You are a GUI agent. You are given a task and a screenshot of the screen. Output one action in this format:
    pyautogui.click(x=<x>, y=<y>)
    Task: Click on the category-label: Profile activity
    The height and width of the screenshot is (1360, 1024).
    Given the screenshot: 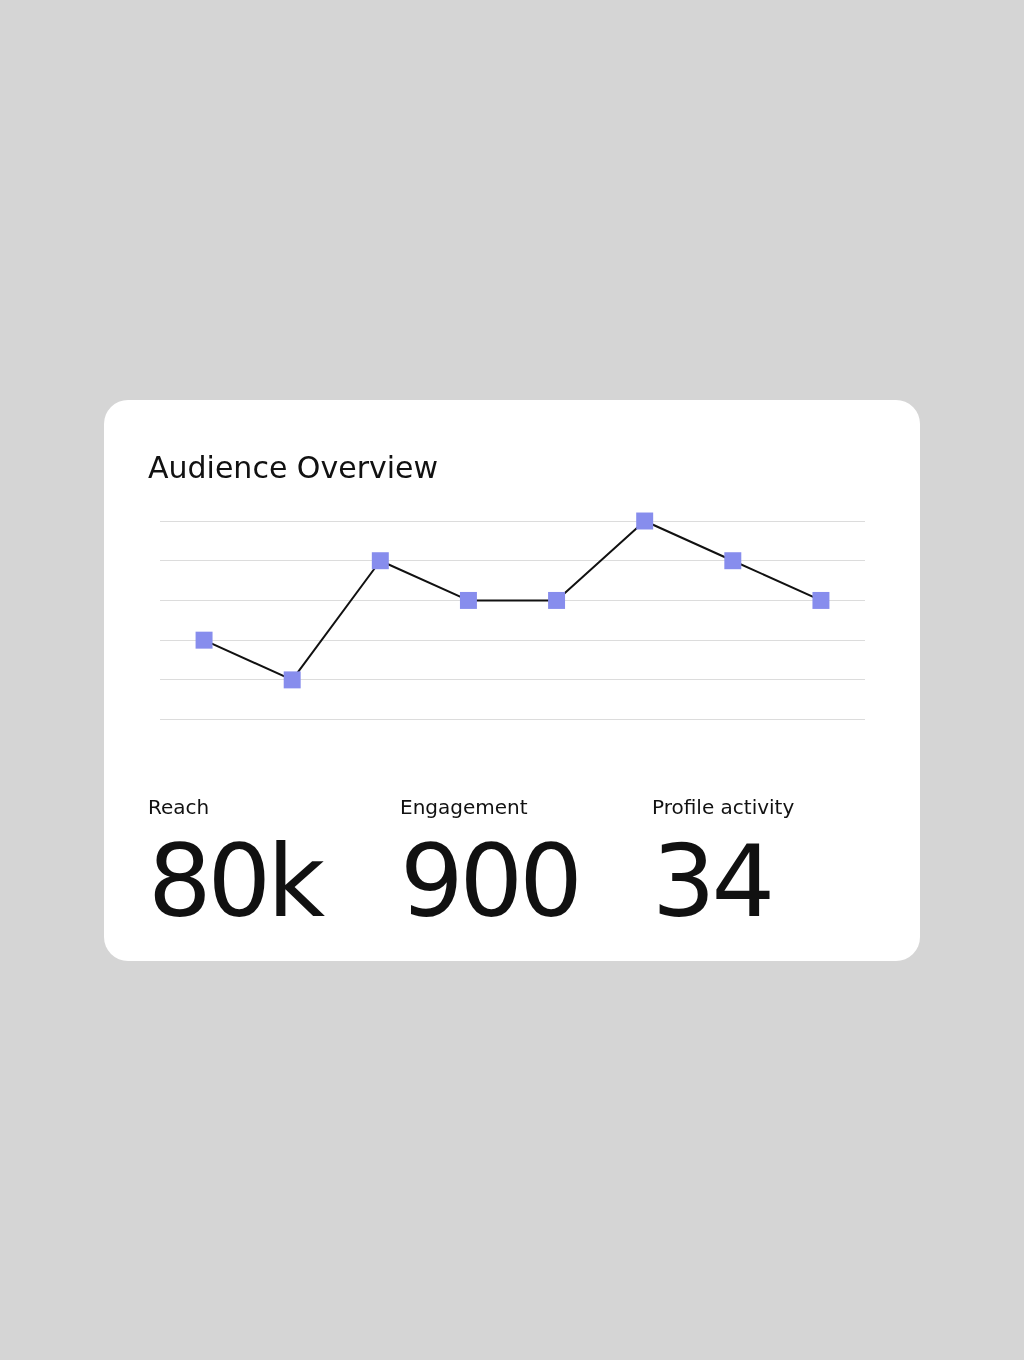 What is the action you would take?
    pyautogui.click(x=724, y=807)
    